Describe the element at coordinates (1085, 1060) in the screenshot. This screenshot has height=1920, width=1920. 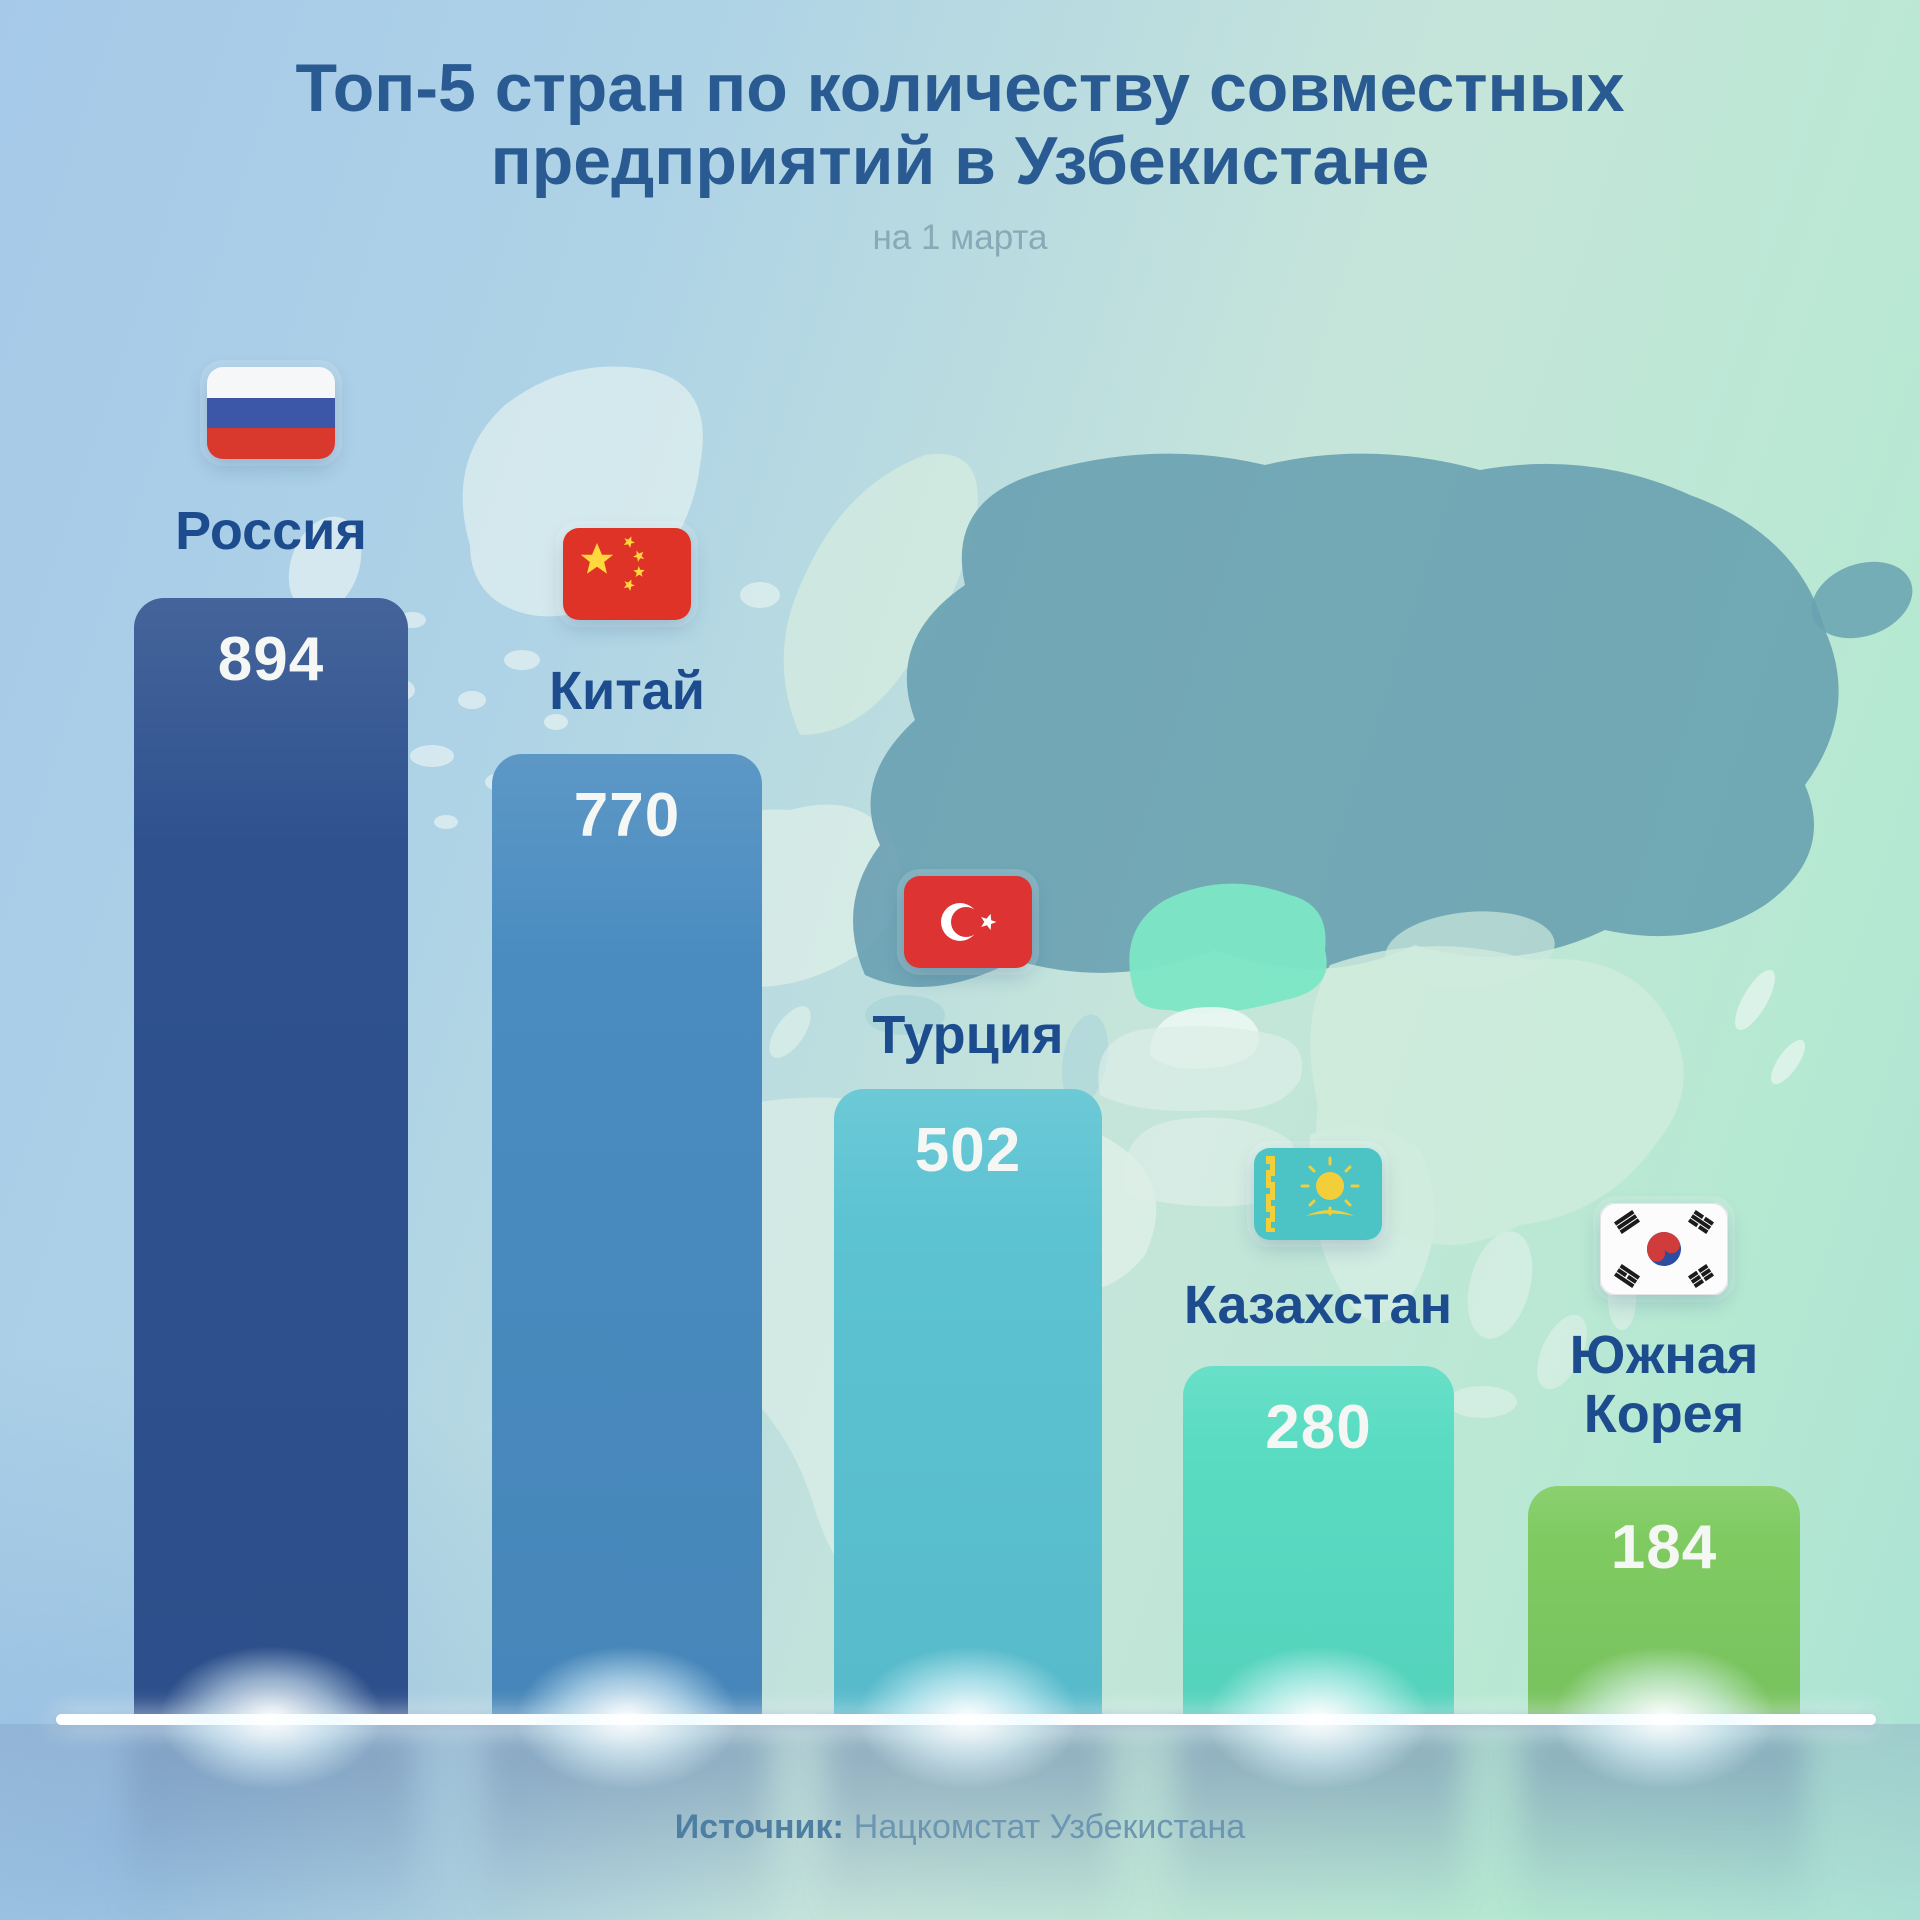
I see `map-caspian` at that location.